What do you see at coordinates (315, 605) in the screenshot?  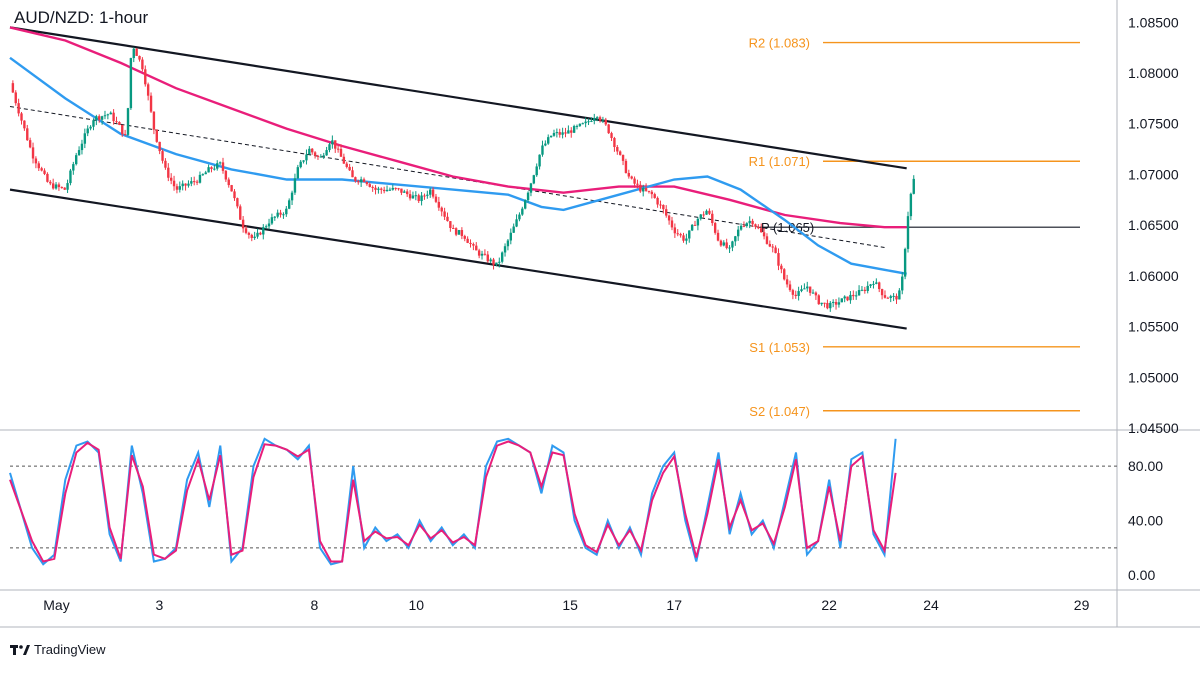 I see `time-tick-label: 8` at bounding box center [315, 605].